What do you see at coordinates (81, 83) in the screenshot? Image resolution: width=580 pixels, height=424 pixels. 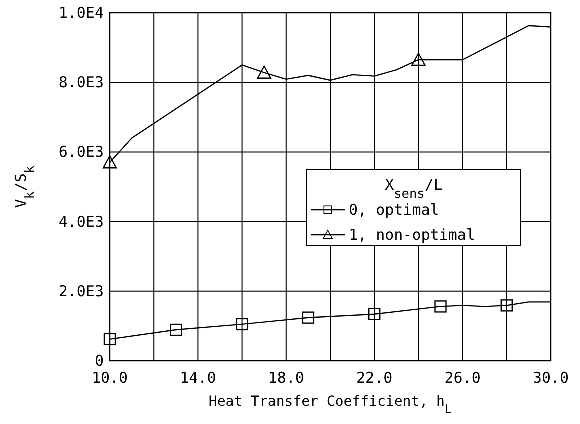 I see `y-tick-label: 8.0E3` at bounding box center [81, 83].